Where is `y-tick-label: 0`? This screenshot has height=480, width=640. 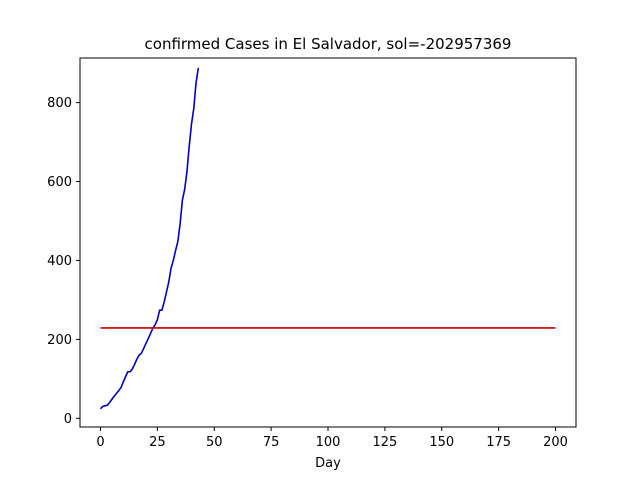 y-tick-label: 0 is located at coordinates (68, 419).